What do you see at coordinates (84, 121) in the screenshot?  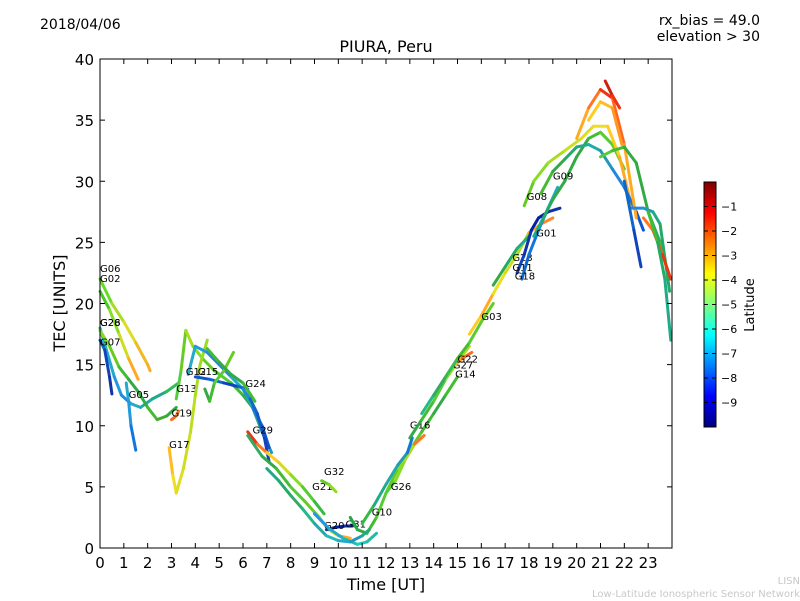 I see `y-tick-label: 35` at bounding box center [84, 121].